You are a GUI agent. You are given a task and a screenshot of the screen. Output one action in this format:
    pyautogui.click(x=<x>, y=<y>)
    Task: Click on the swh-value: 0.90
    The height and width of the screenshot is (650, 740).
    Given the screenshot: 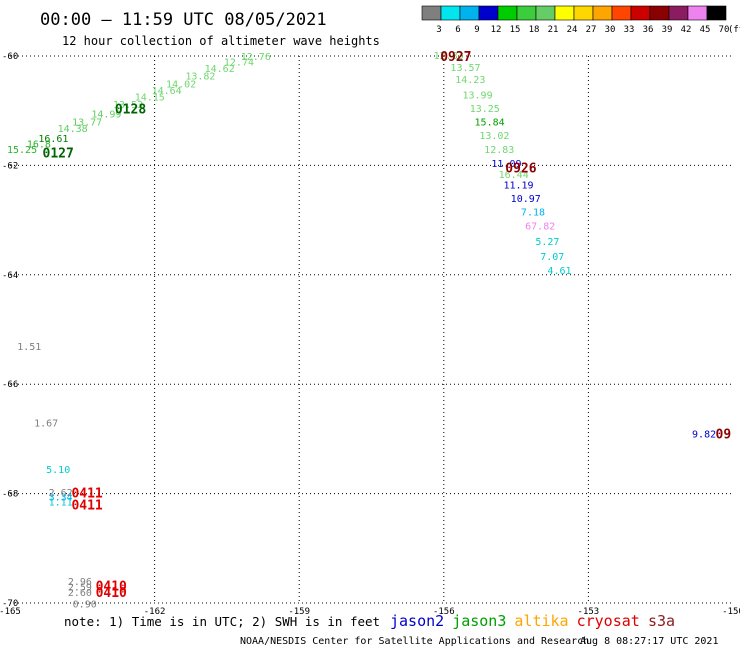 What is the action you would take?
    pyautogui.click(x=85, y=605)
    